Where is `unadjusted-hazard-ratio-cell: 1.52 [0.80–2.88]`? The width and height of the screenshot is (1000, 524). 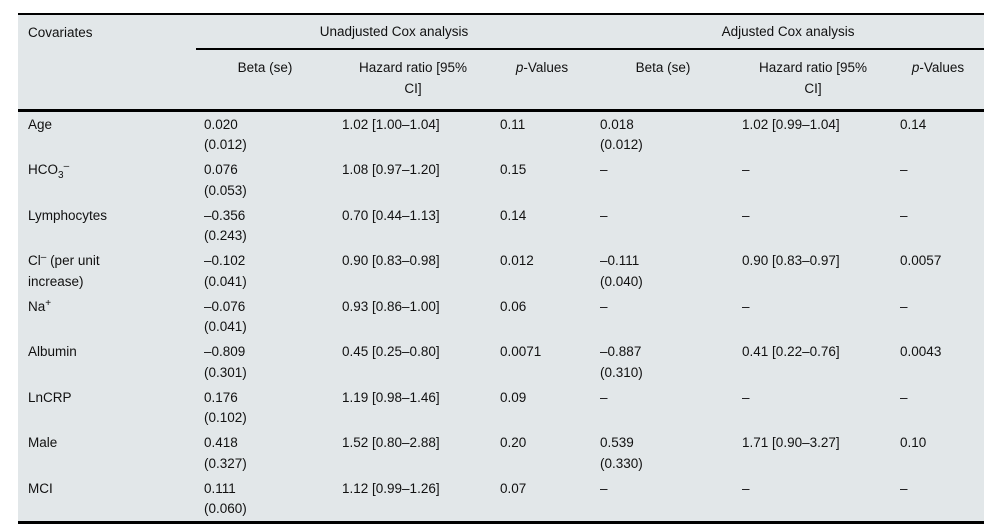 unadjusted-hazard-ratio-cell: 1.52 [0.80–2.88] is located at coordinates (391, 443).